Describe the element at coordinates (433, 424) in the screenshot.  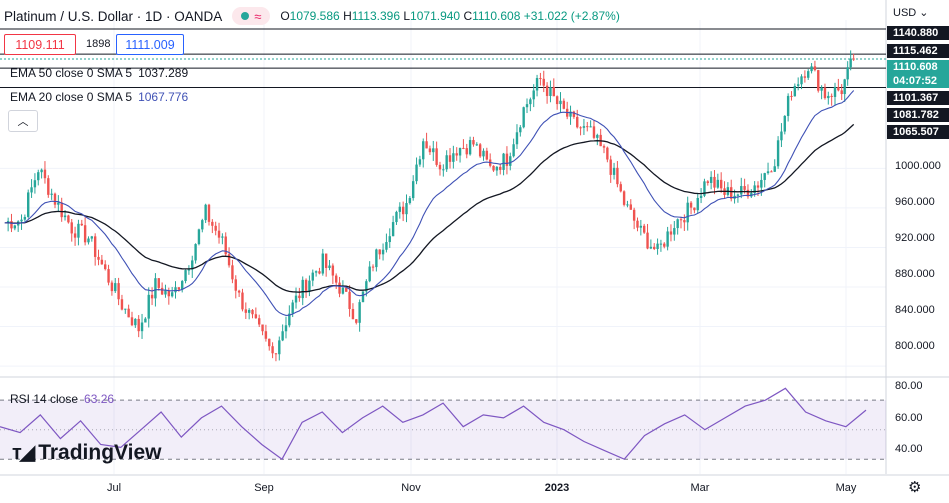
I see `rsi-line` at that location.